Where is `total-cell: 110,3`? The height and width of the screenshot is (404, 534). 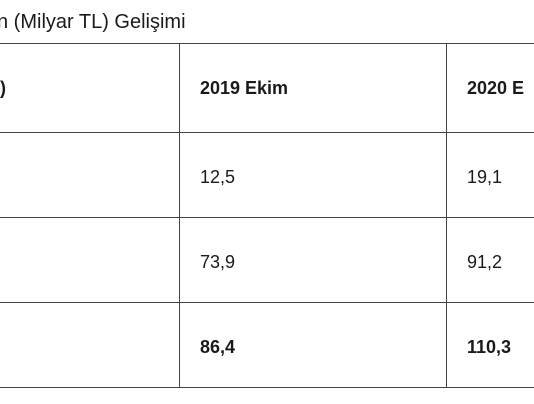
total-cell: 110,3 is located at coordinates (489, 347).